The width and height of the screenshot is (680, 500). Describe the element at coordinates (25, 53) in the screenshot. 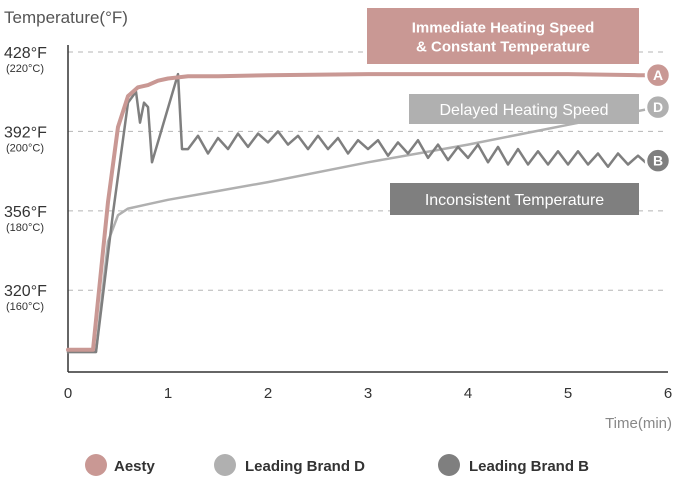

I see `y-tick-label: 428°F` at that location.